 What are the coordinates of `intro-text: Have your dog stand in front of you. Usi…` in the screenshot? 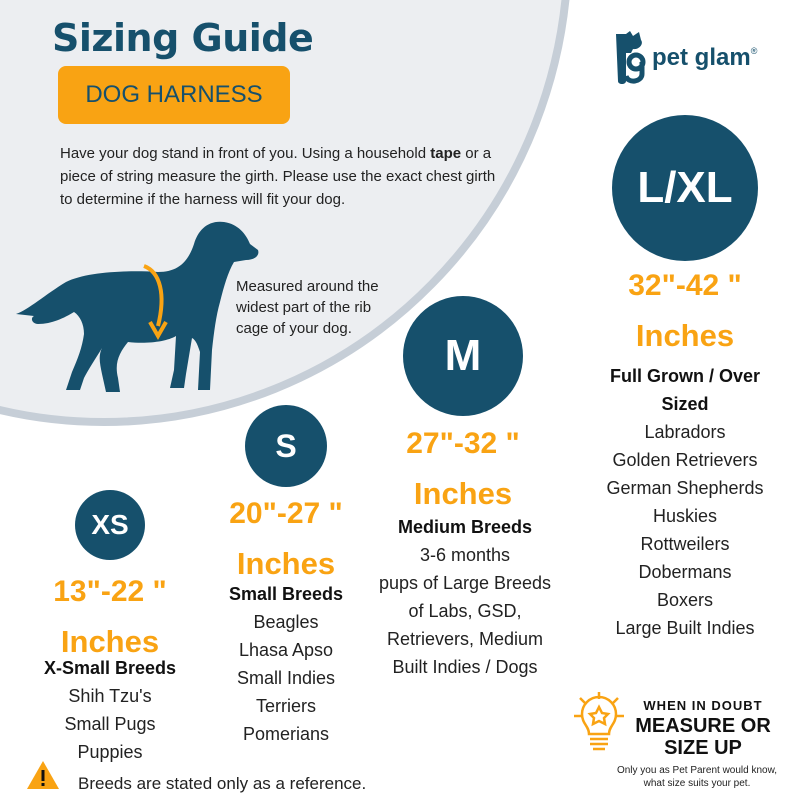 It's located at (278, 176).